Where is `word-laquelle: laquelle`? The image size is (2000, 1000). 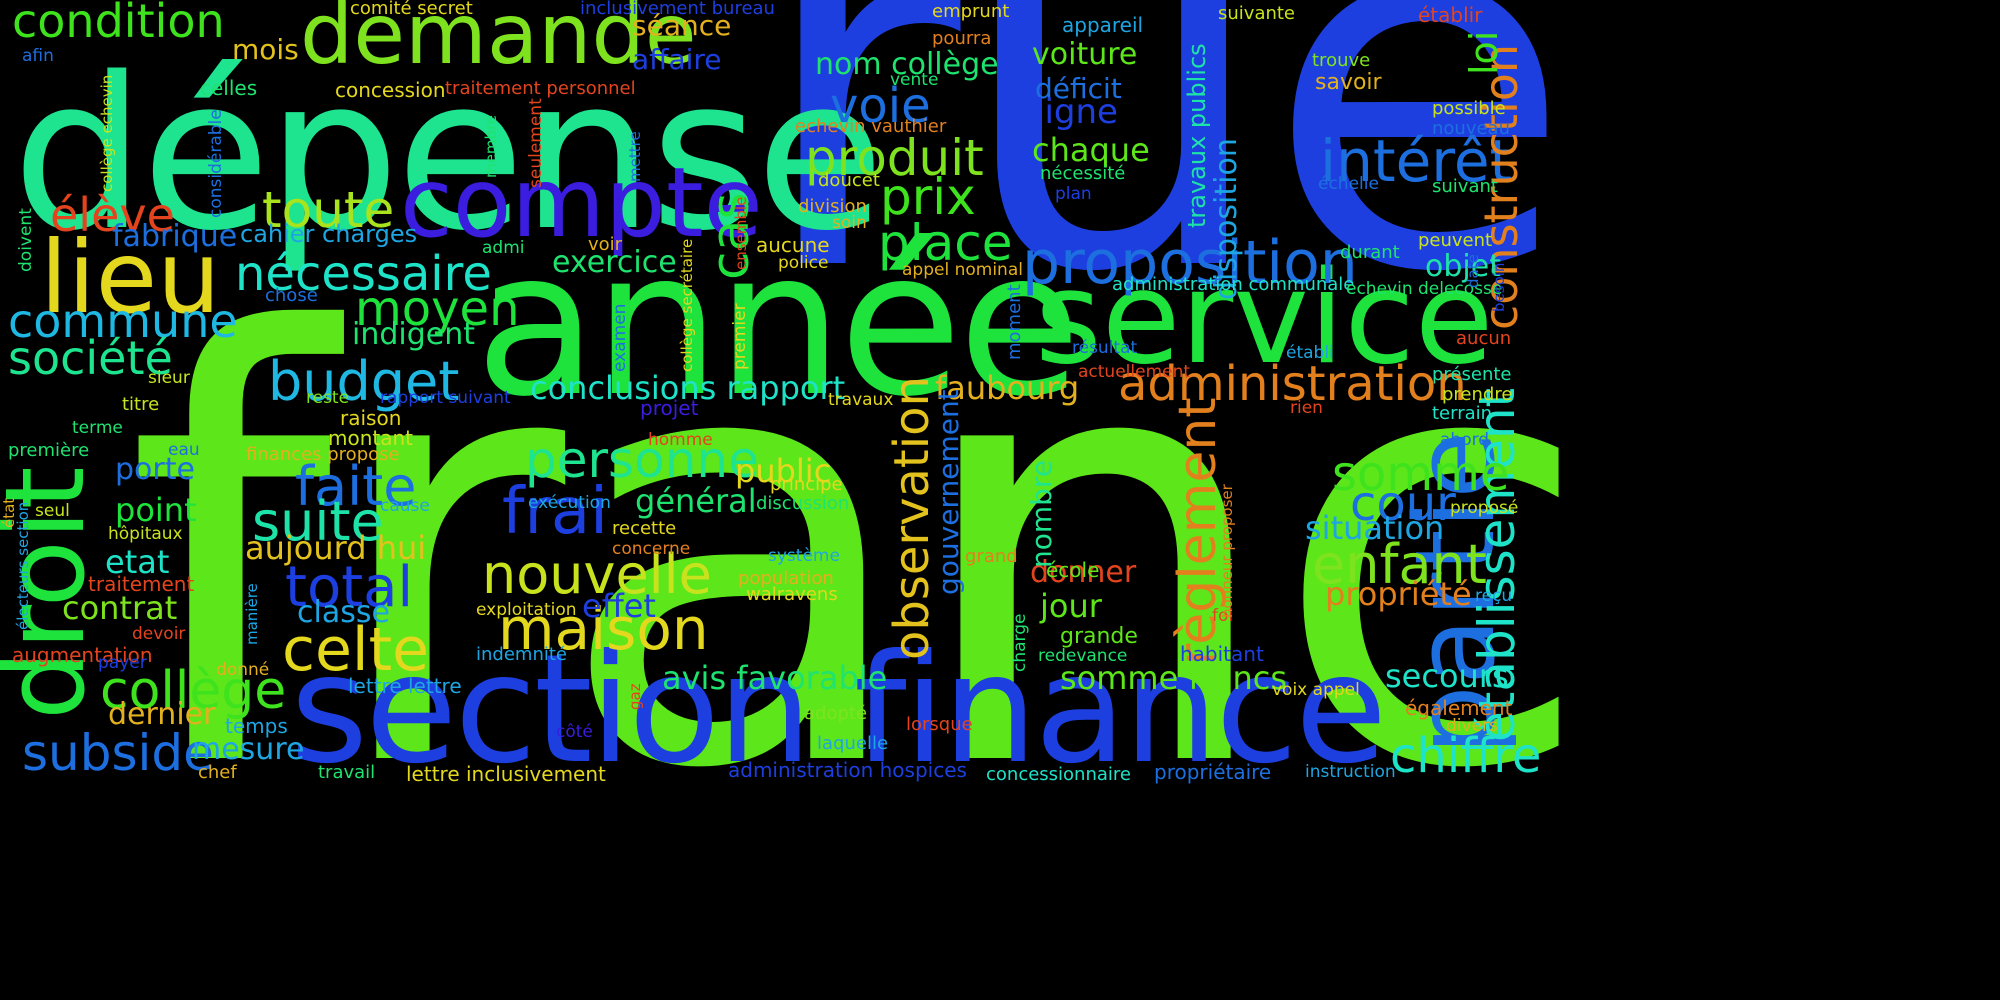
word-laquelle: laquelle is located at coordinates (853, 743).